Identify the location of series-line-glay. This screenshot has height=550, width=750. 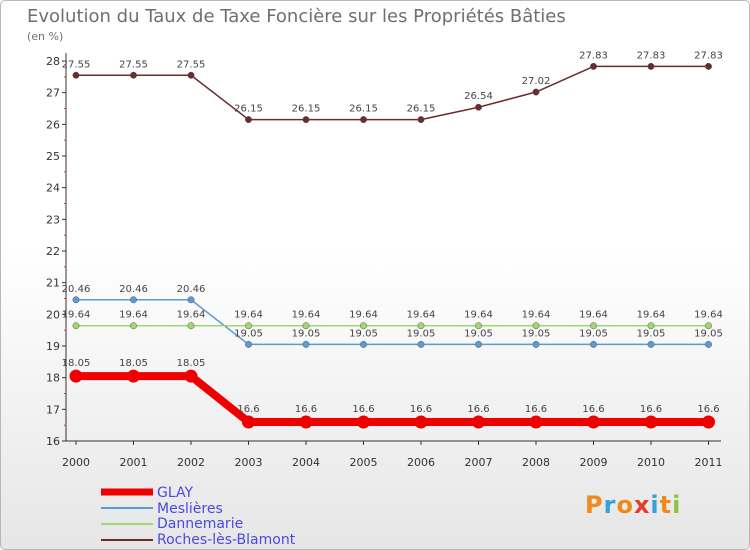
(392, 399).